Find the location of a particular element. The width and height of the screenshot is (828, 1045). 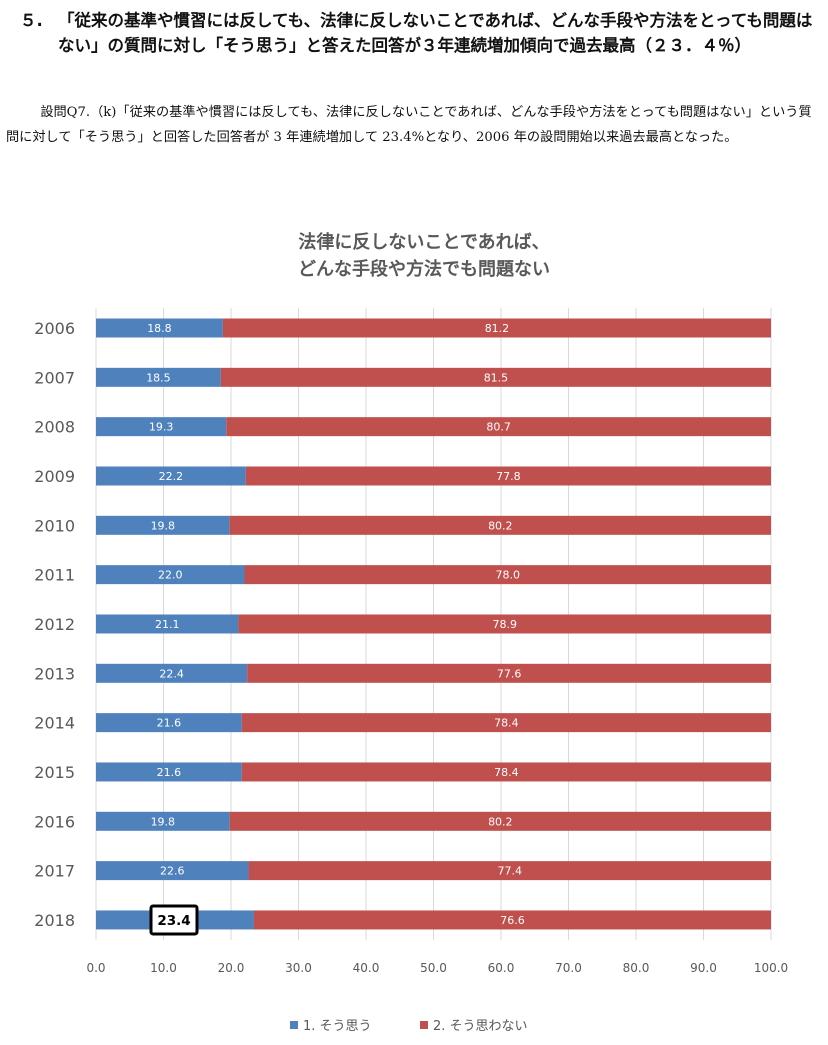

category-label: 2009 is located at coordinates (54, 476).